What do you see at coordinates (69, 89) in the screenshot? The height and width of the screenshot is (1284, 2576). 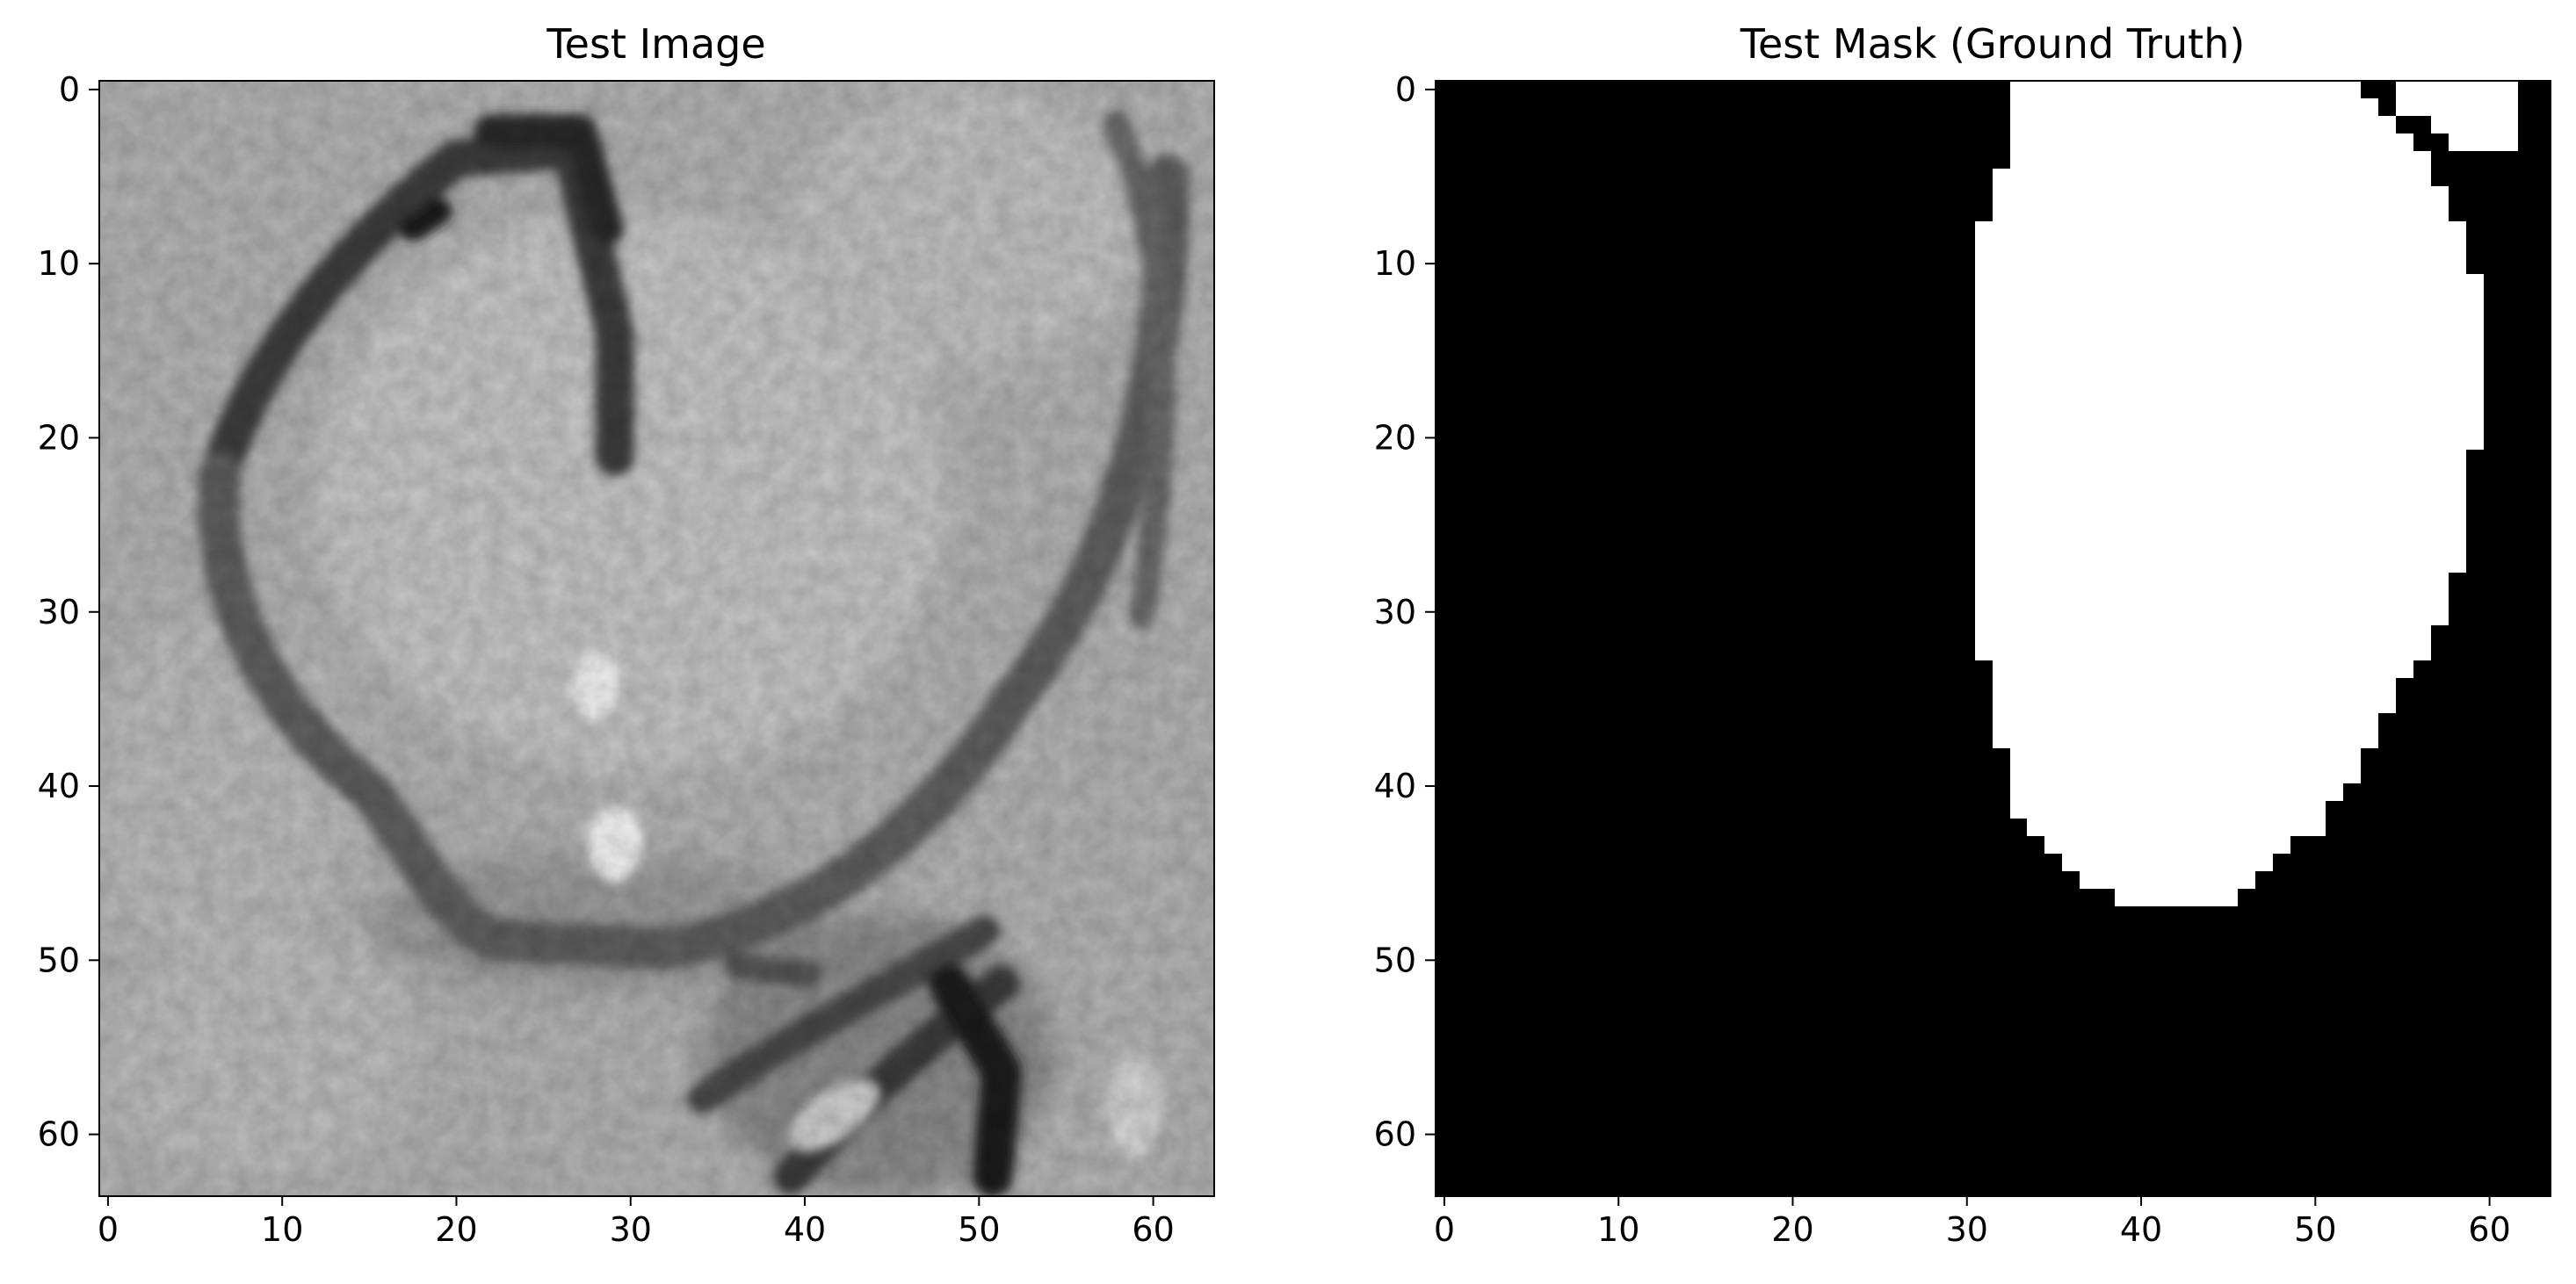 I see `test-image-y-tick-label: 0` at bounding box center [69, 89].